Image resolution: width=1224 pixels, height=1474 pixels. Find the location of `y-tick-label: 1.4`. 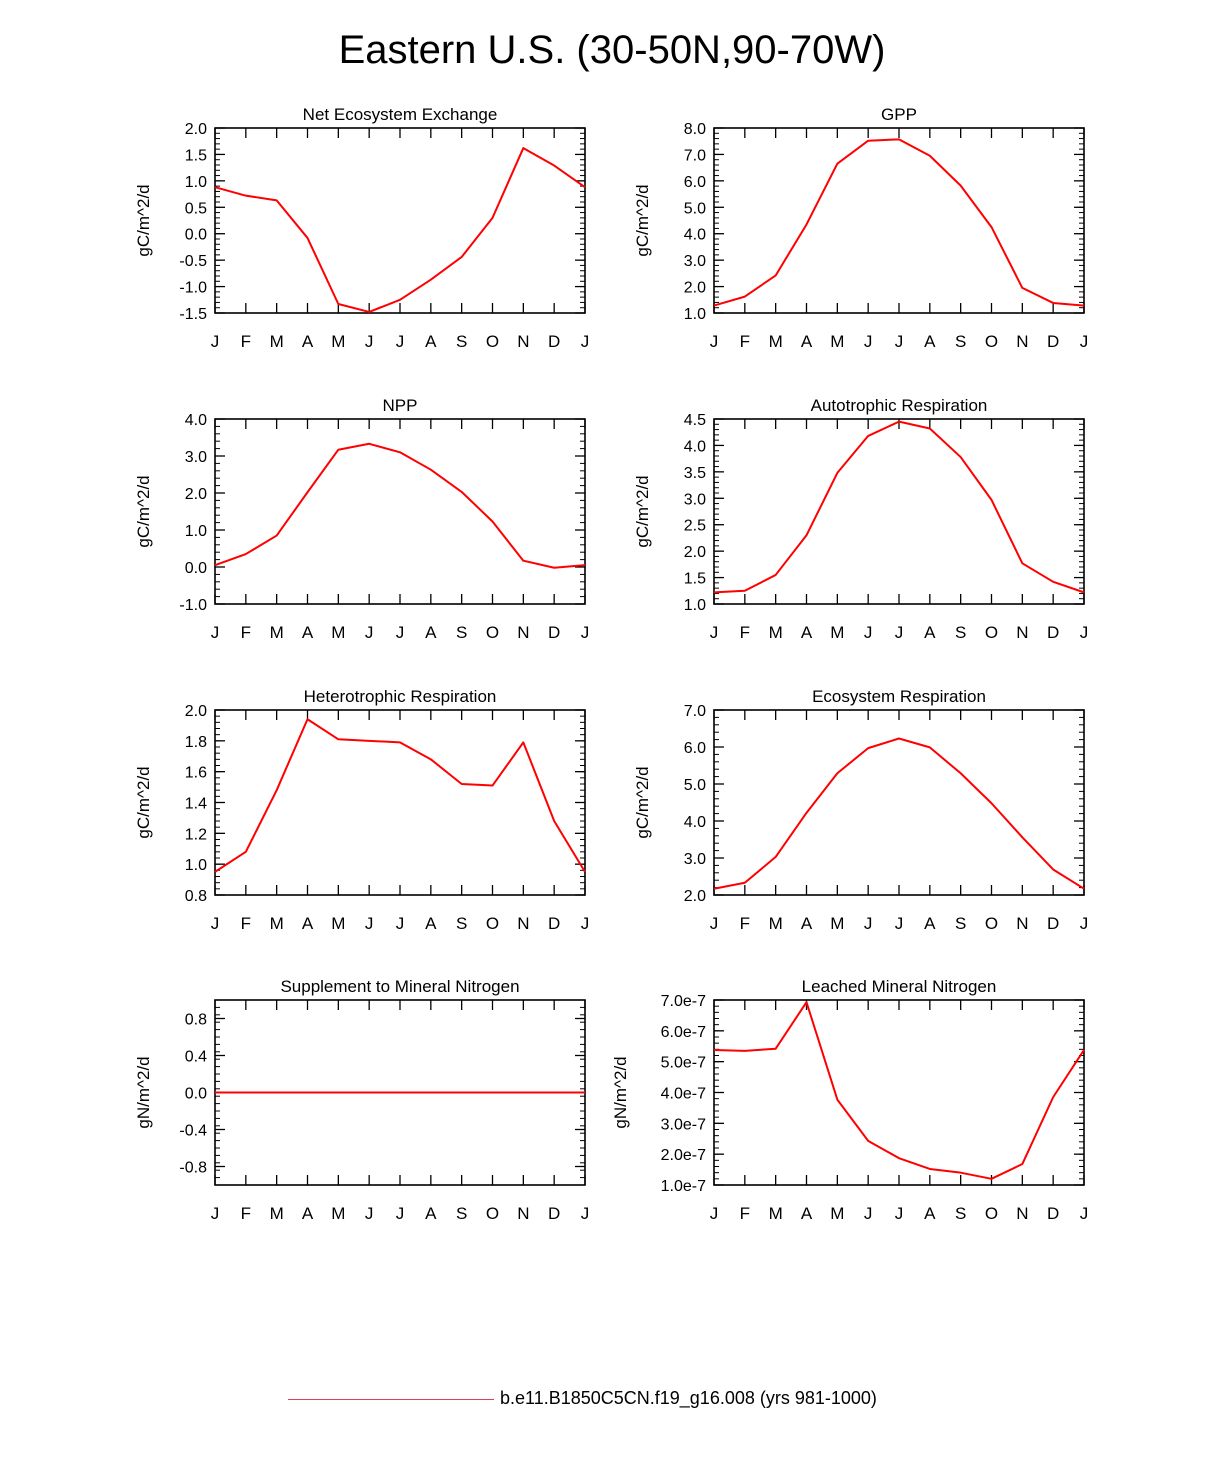

y-tick-label: 1.4 is located at coordinates (196, 804).